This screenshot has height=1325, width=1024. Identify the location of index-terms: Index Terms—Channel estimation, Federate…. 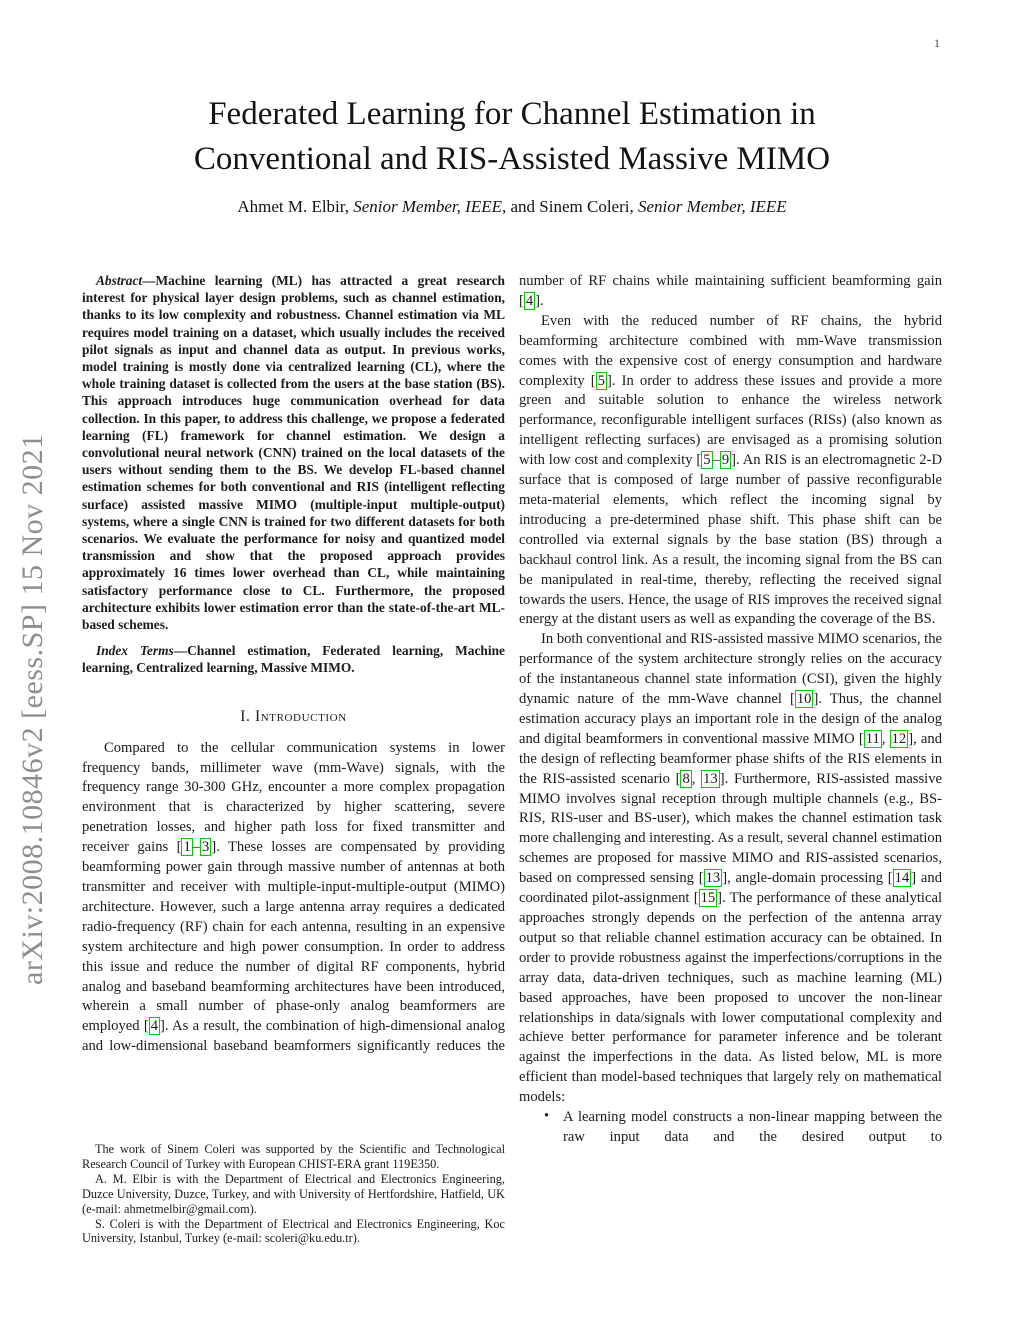
(293, 659).